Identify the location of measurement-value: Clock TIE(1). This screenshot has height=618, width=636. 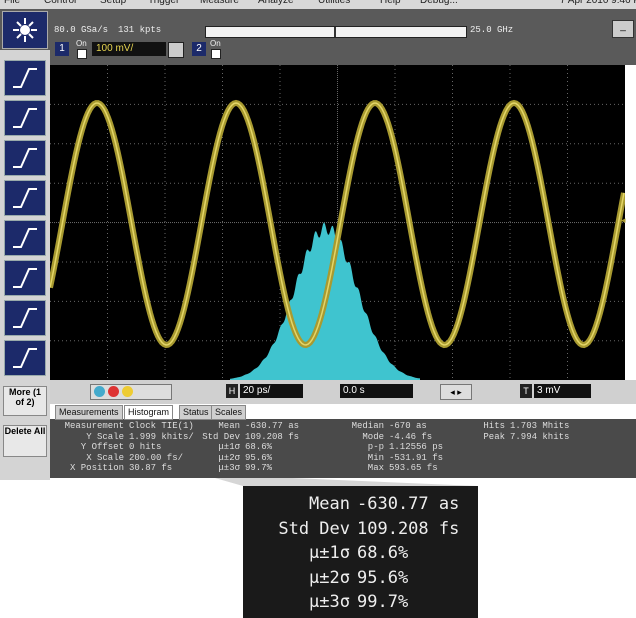
(161, 426).